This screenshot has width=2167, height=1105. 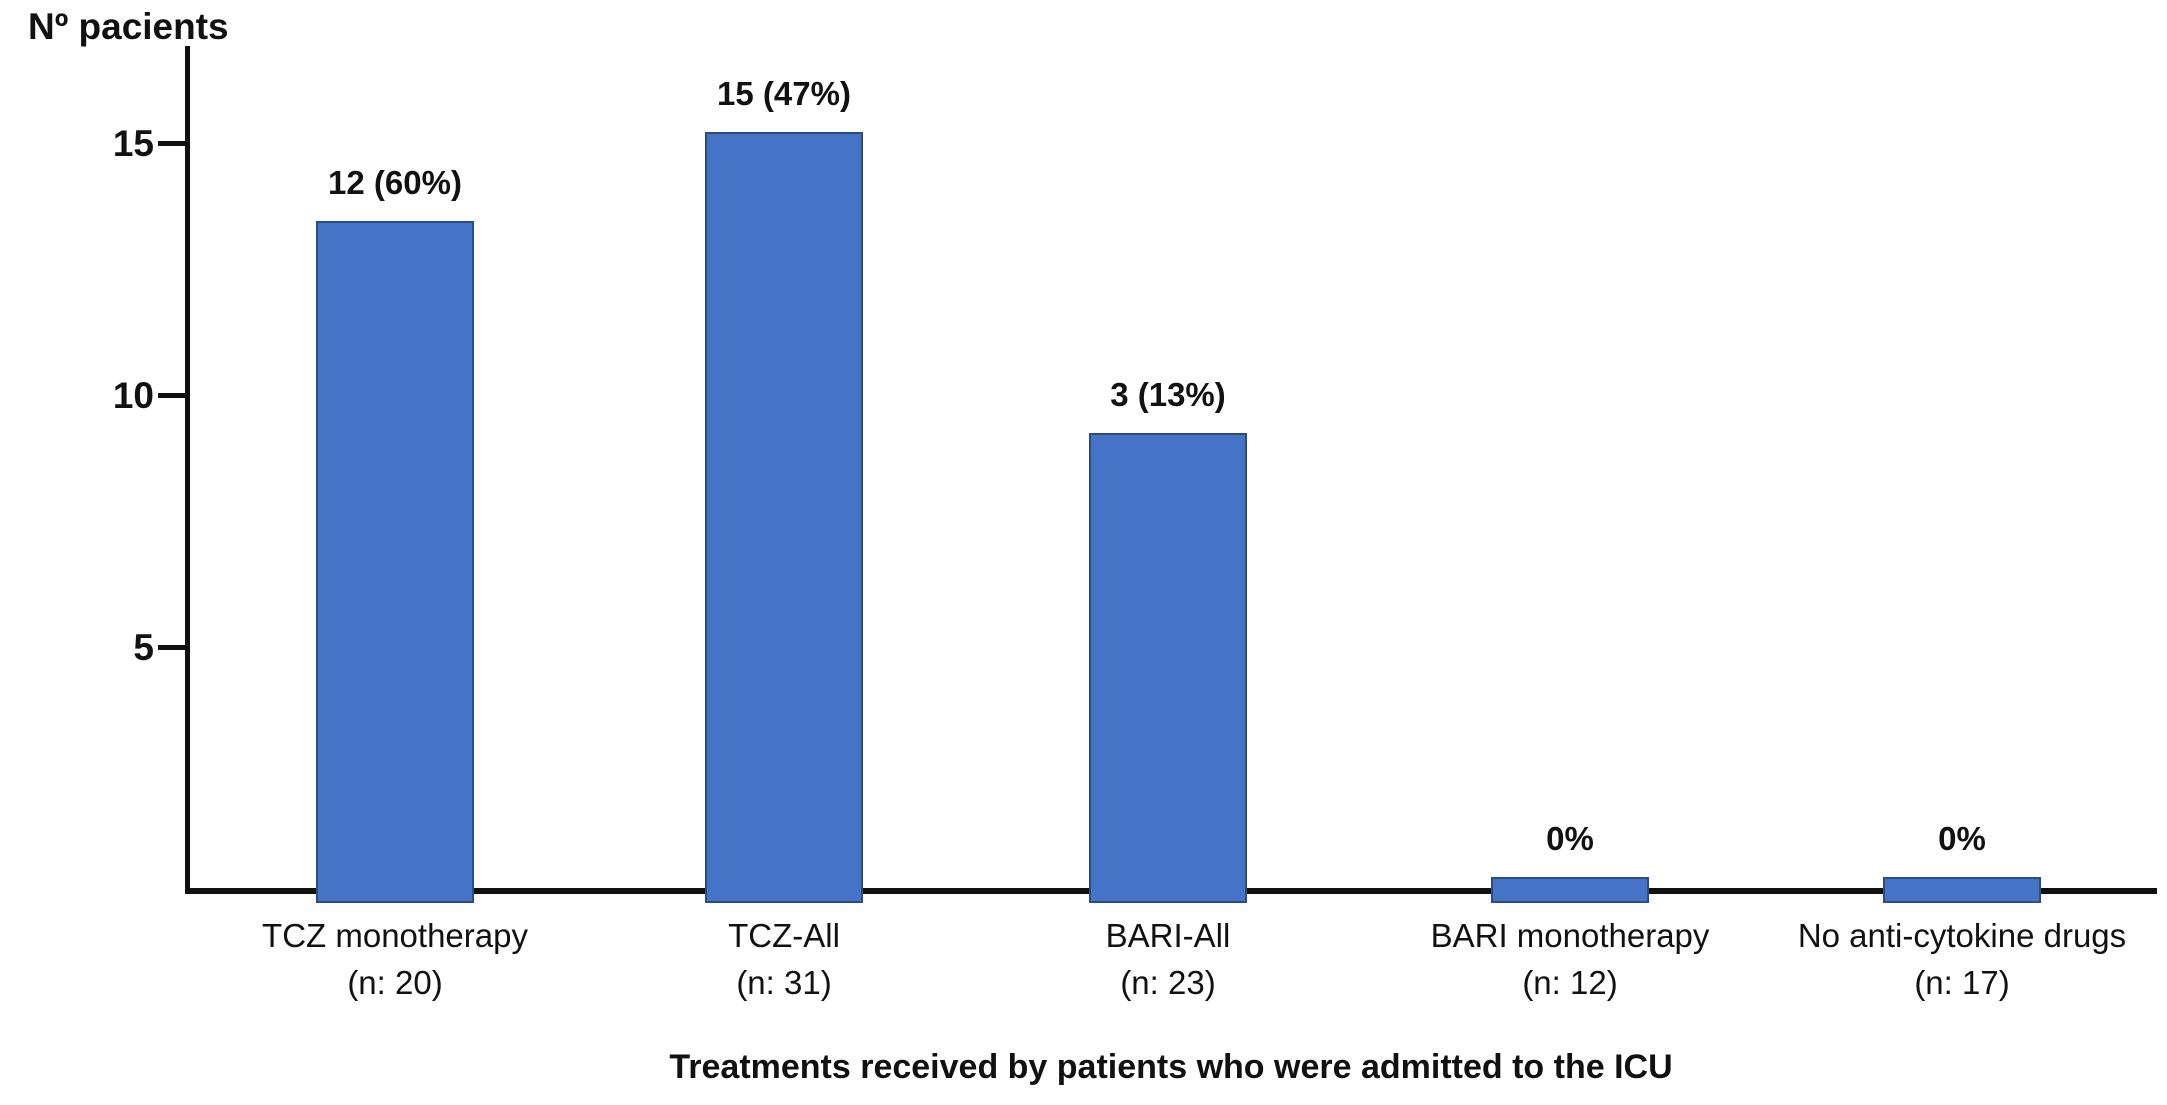 What do you see at coordinates (133, 395) in the screenshot?
I see `y-tick-label-10: 10` at bounding box center [133, 395].